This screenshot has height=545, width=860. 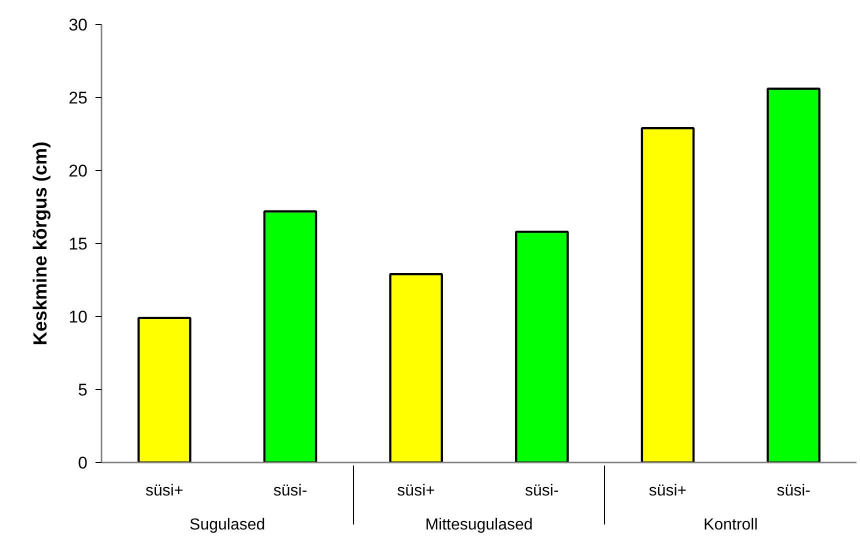 What do you see at coordinates (78, 98) in the screenshot?
I see `y-tick-label: 25` at bounding box center [78, 98].